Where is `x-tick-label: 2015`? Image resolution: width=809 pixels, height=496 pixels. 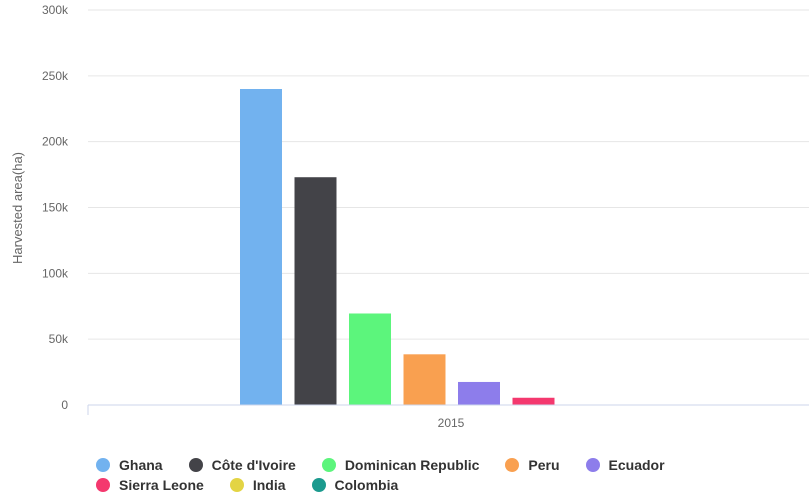 x-tick-label: 2015 is located at coordinates (451, 423).